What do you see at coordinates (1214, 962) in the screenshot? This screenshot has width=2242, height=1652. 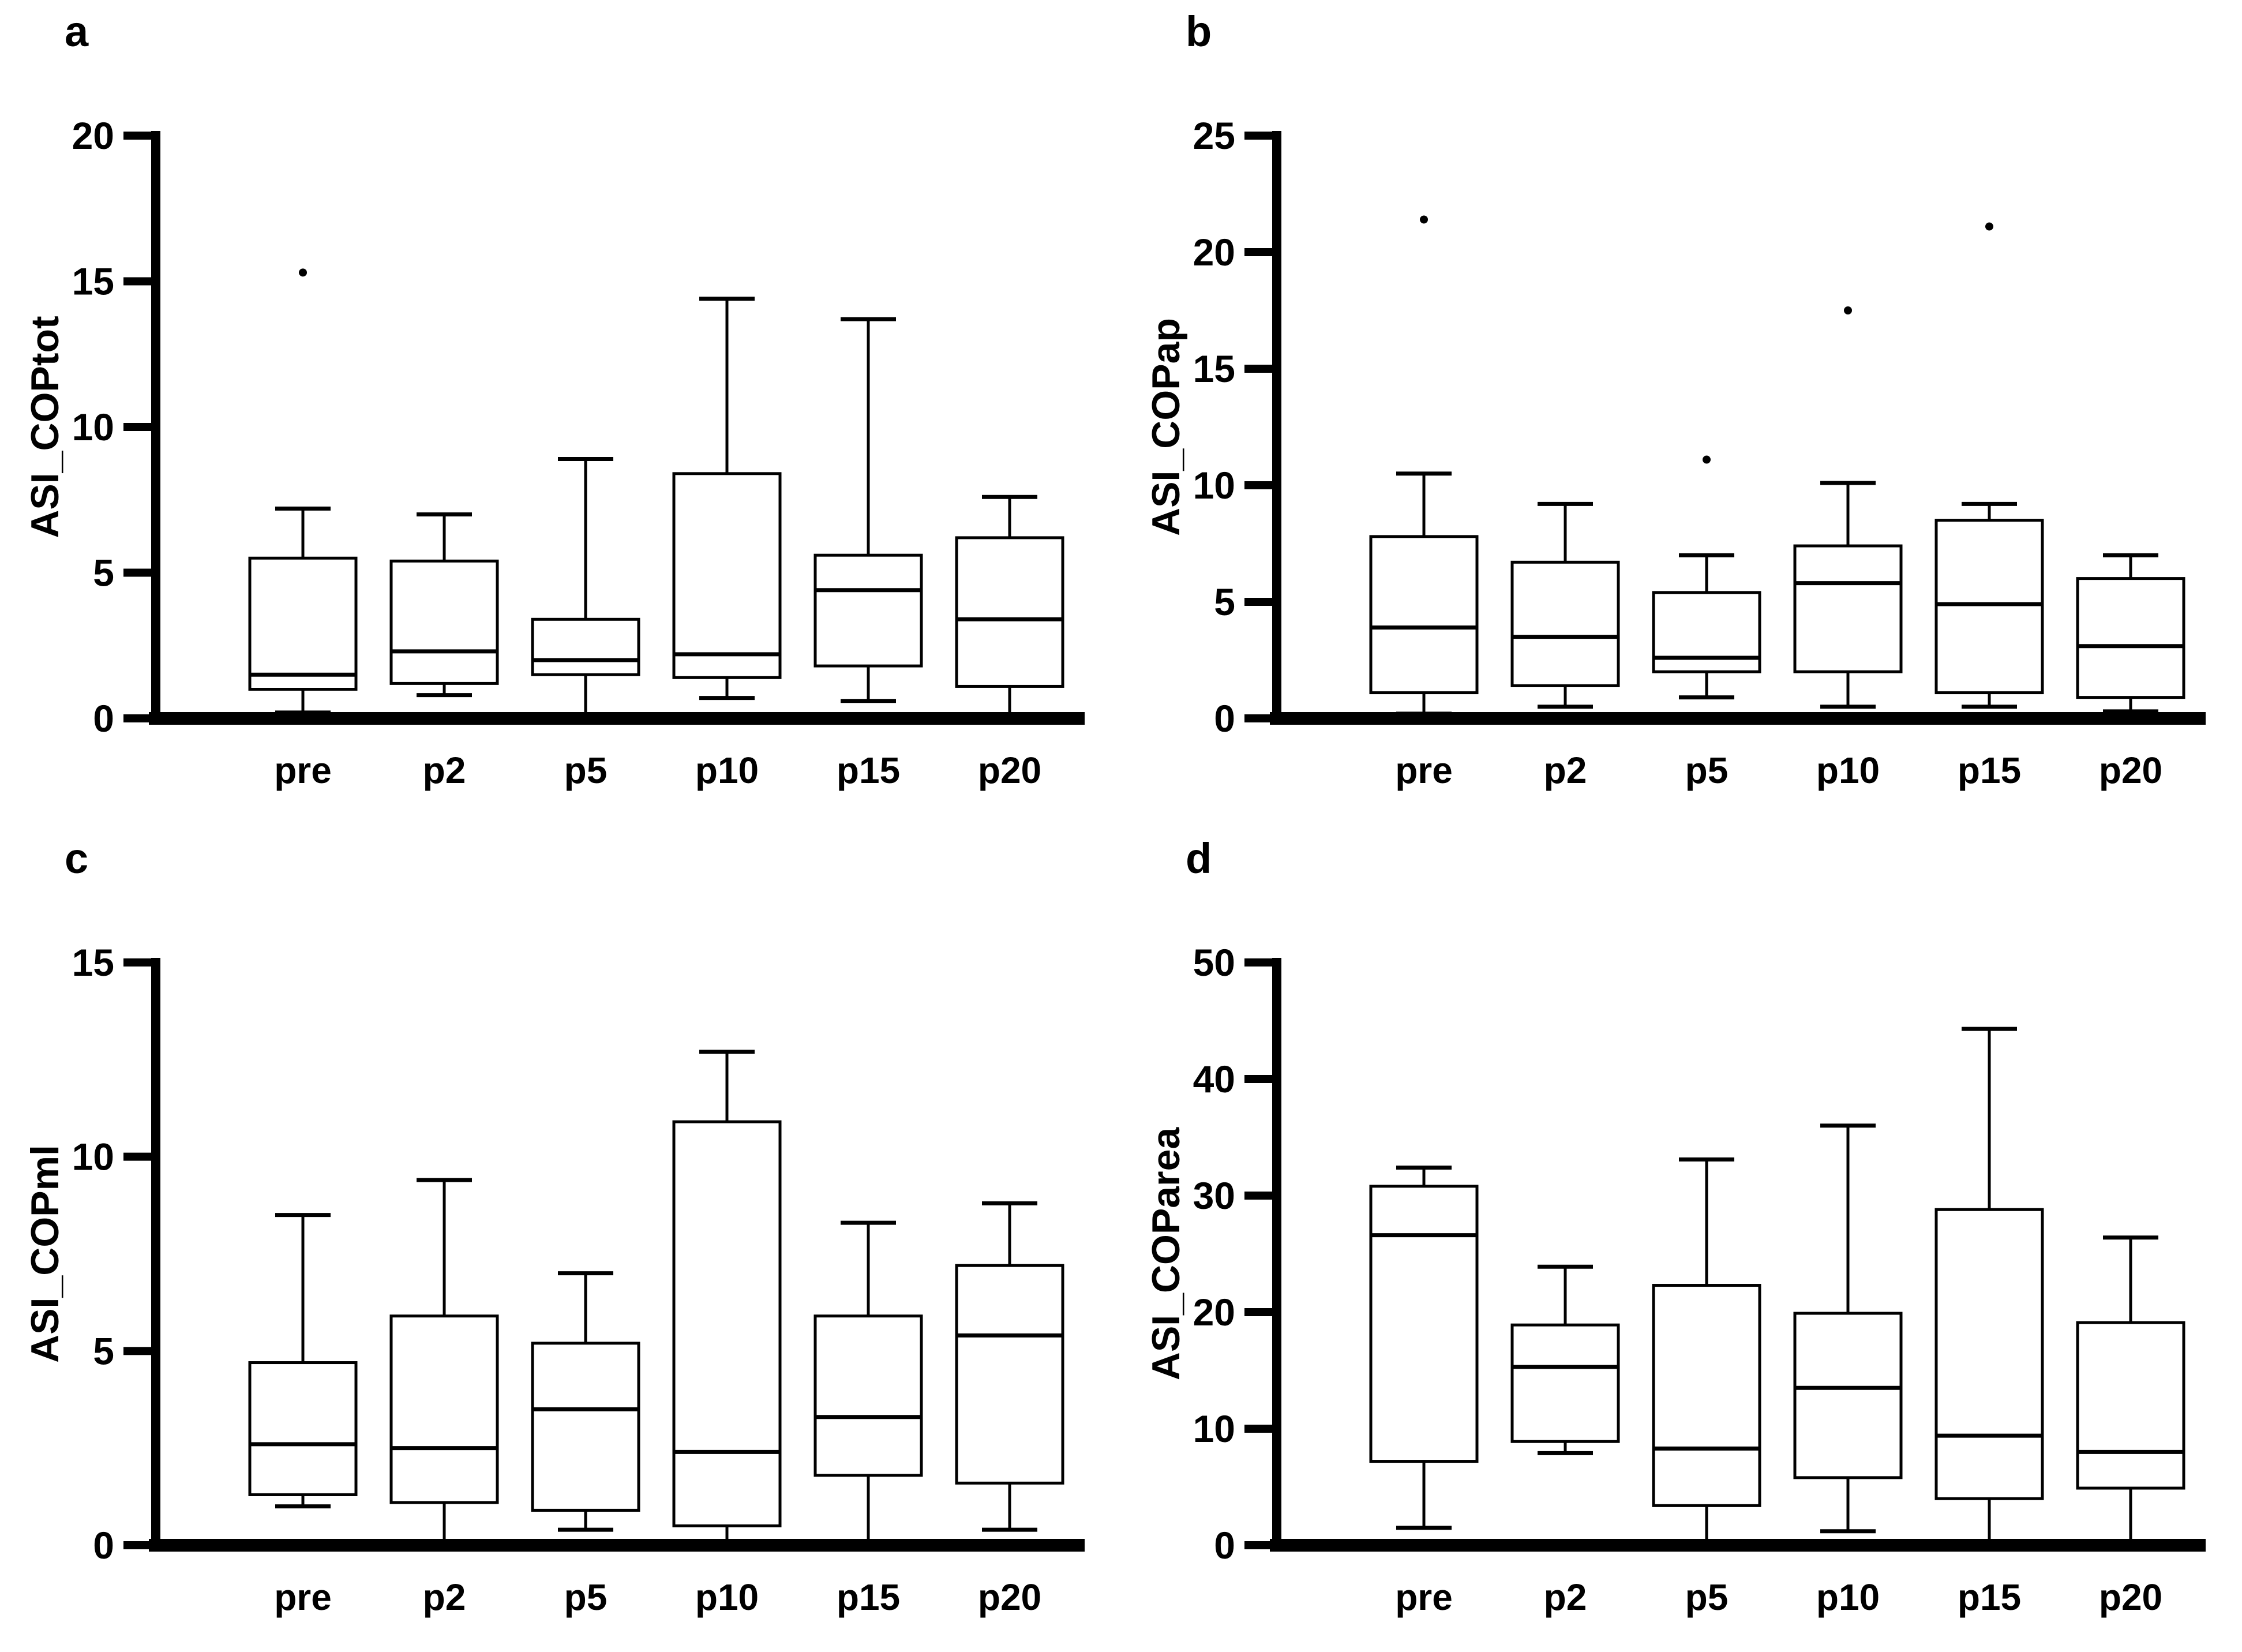 I see `svg-text: 50` at bounding box center [1214, 962].